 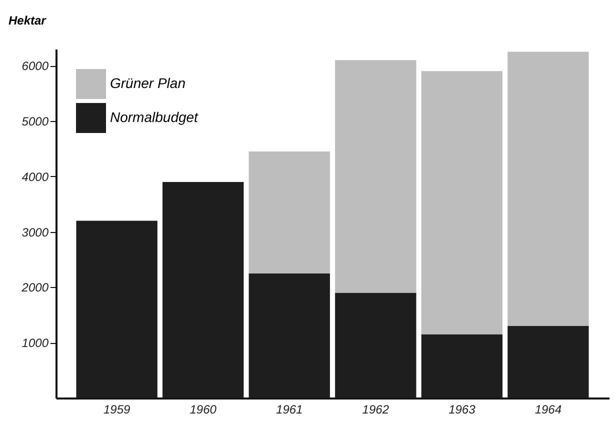 I want to click on y-axis-title: Hektar, so click(x=28, y=21).